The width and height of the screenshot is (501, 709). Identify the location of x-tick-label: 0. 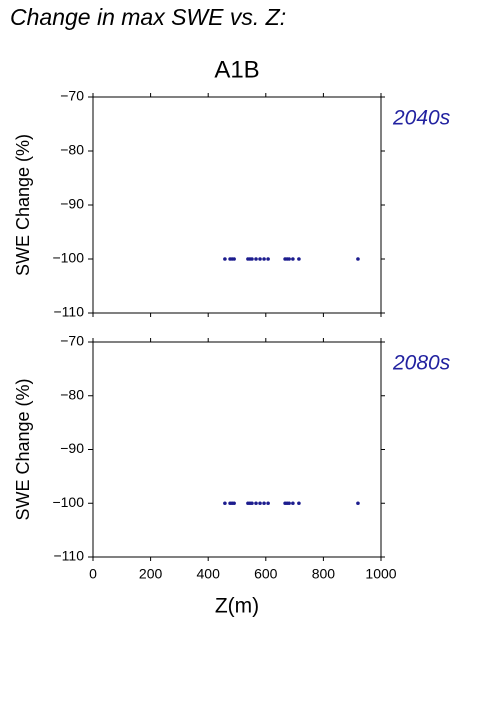
(93, 574).